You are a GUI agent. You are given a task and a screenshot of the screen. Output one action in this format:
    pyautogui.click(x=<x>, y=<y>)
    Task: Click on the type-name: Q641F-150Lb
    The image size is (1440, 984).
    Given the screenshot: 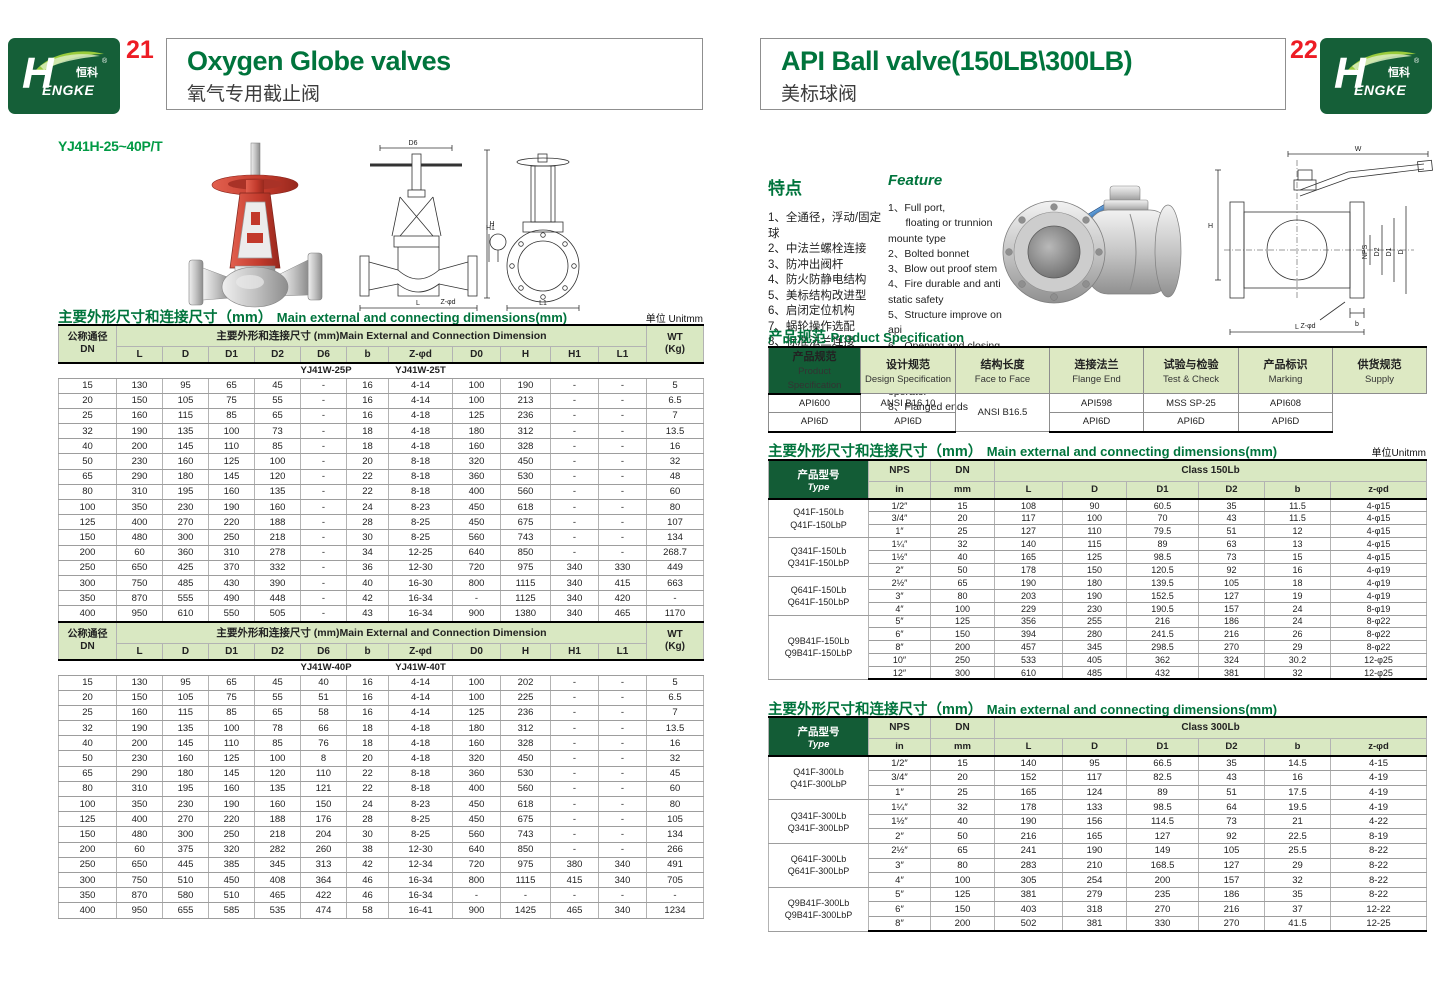 What is the action you would take?
    pyautogui.click(x=818, y=589)
    